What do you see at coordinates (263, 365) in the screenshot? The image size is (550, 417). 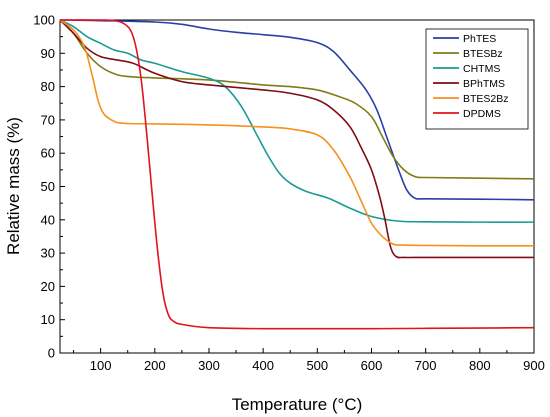 I see `x-tick-label: 400` at bounding box center [263, 365].